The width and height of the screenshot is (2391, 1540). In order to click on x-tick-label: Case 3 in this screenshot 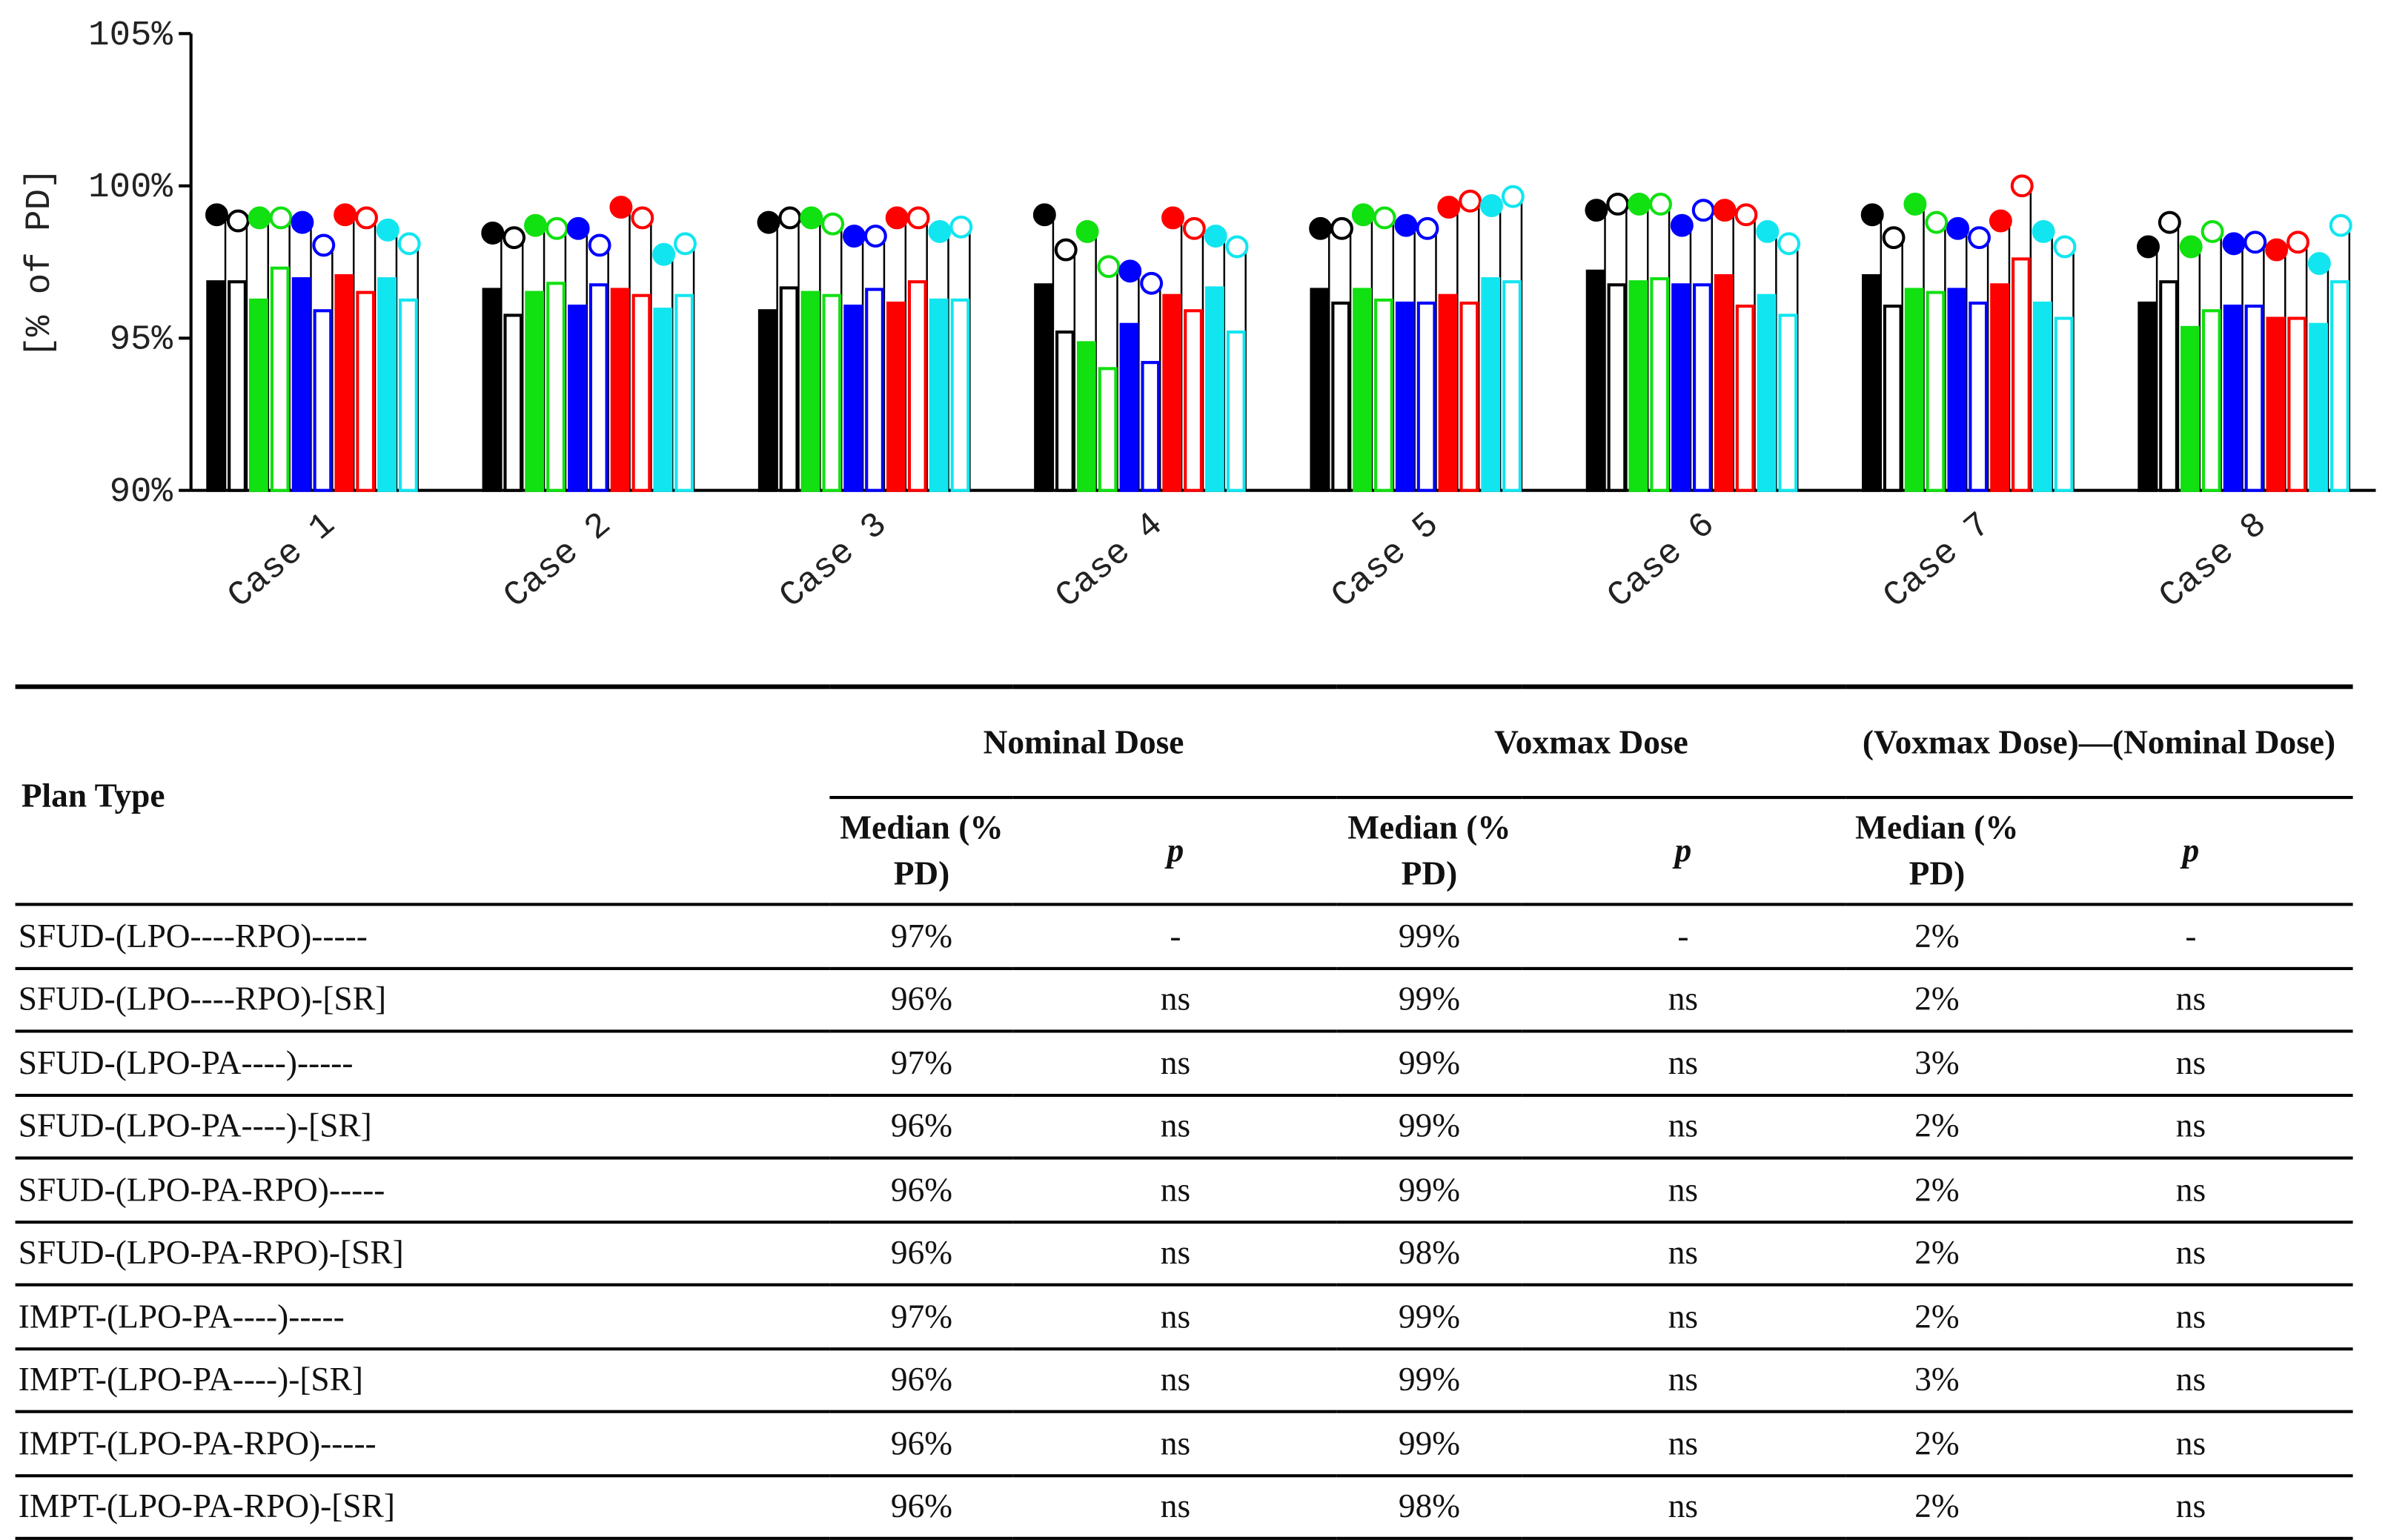, I will do `click(834, 561)`.